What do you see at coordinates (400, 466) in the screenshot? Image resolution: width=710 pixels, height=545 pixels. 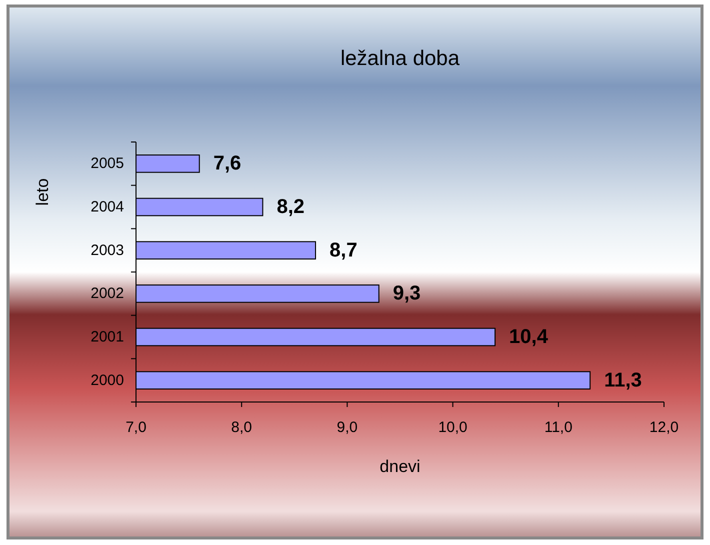 I see `x-axis-title: dnevi` at bounding box center [400, 466].